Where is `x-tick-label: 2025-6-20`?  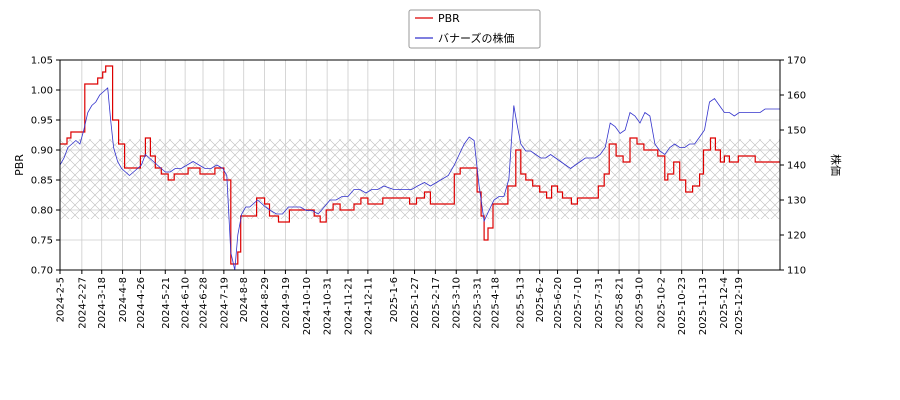 x-tick-label: 2025-6-20 is located at coordinates (558, 303).